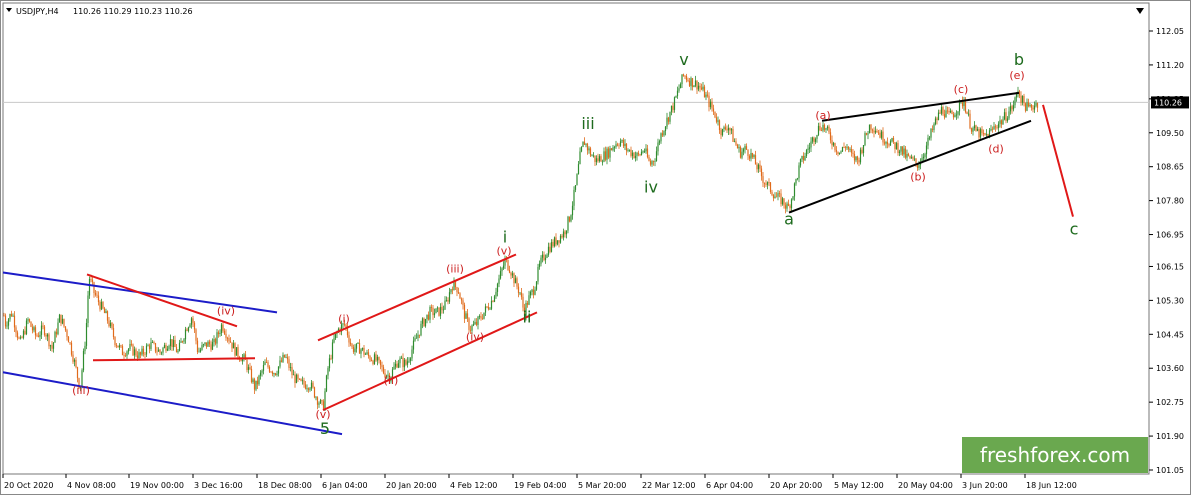 This screenshot has height=495, width=1191. I want to click on x-tick-label: 20 Oct 2020, so click(28, 485).